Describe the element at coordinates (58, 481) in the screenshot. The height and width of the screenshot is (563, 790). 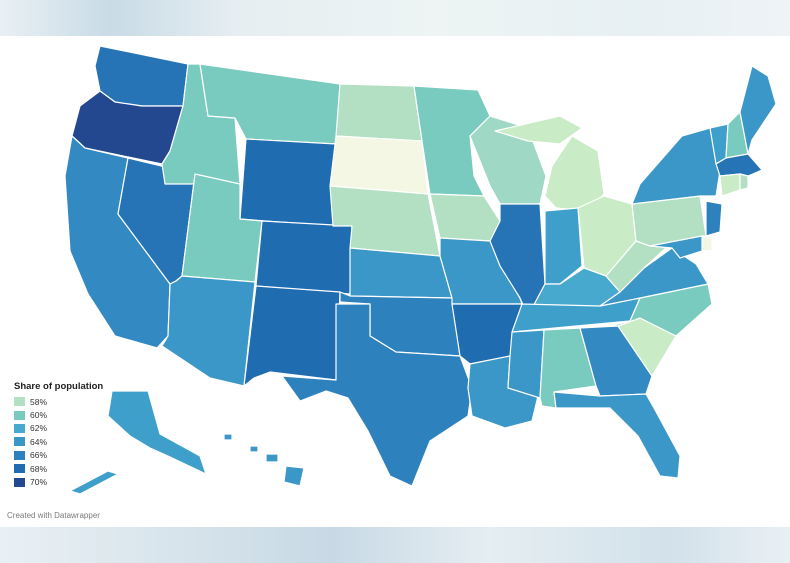
I see `legend-item: 70%` at that location.